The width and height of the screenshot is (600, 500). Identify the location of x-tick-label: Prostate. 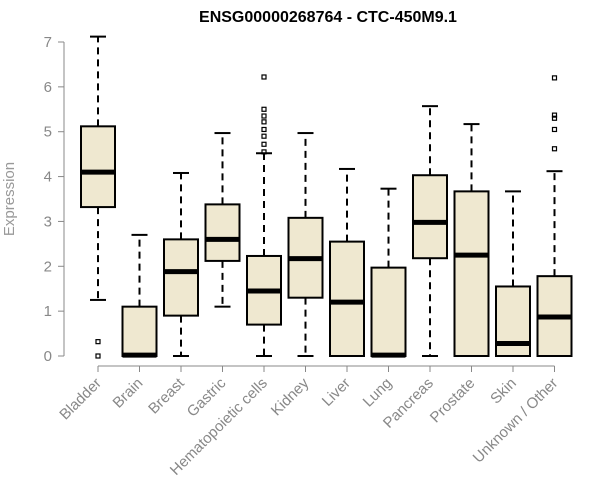
(453, 401).